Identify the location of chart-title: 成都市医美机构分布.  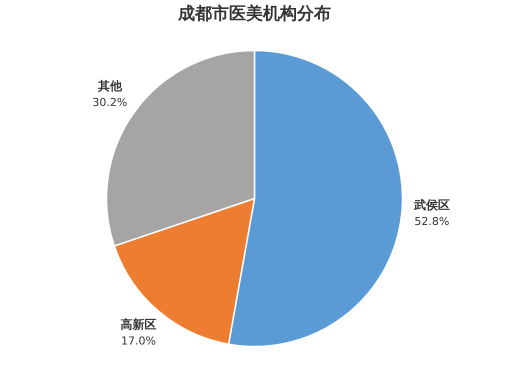
(254, 14).